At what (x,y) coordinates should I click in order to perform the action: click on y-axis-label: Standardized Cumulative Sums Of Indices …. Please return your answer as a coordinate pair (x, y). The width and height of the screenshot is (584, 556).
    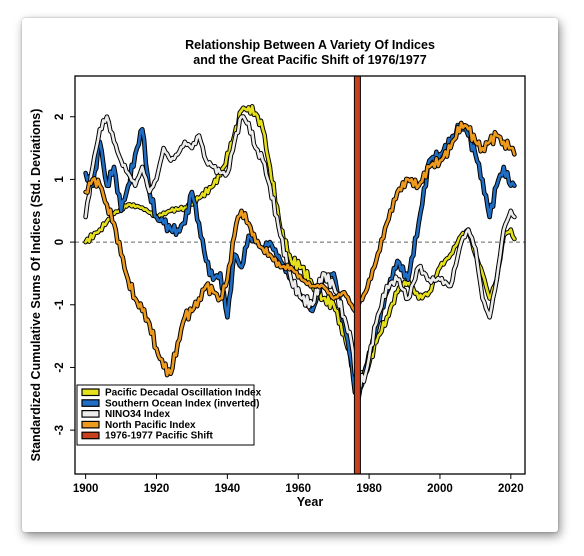
    Looking at the image, I should click on (36, 285).